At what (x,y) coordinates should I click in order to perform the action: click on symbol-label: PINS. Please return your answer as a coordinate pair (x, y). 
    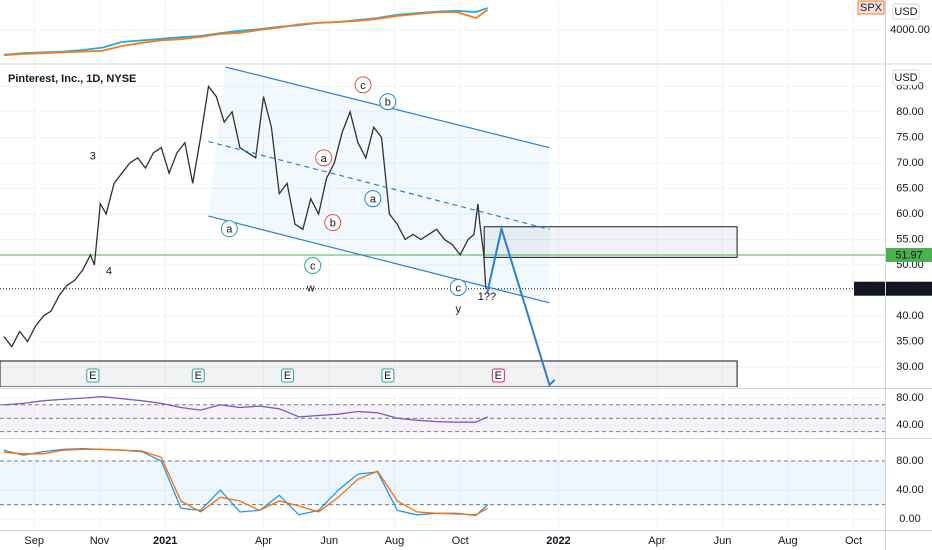
    Looking at the image, I should click on (869, 289).